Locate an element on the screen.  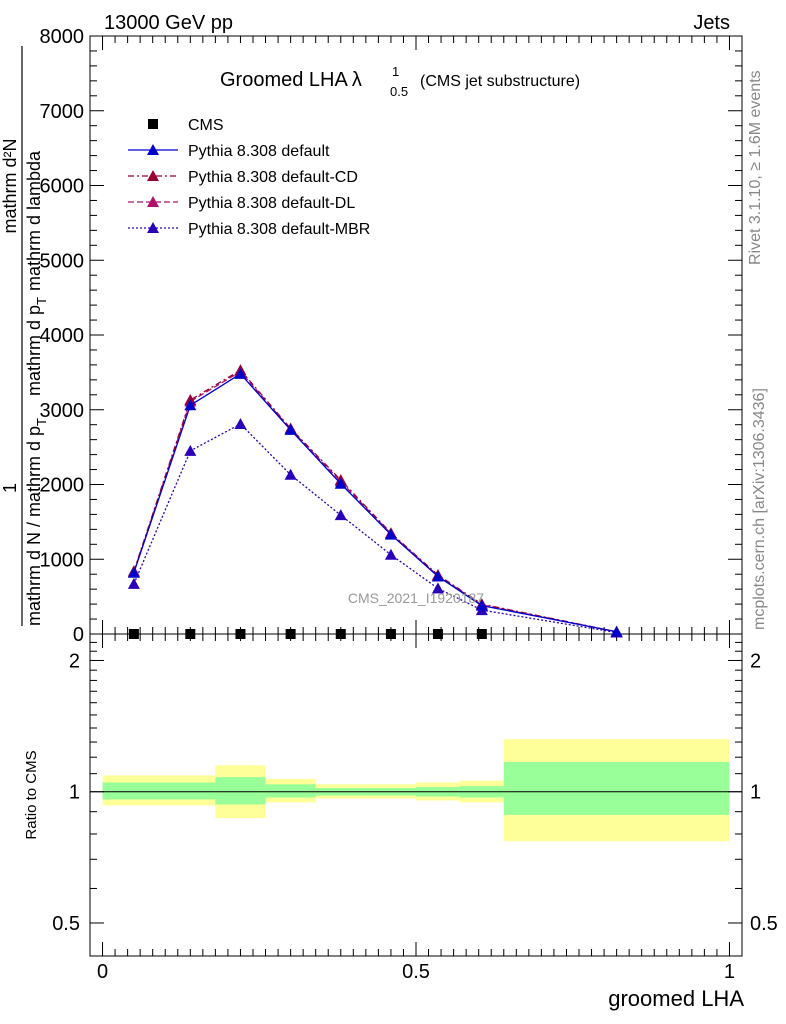
header-right: Jets is located at coordinates (711, 23).